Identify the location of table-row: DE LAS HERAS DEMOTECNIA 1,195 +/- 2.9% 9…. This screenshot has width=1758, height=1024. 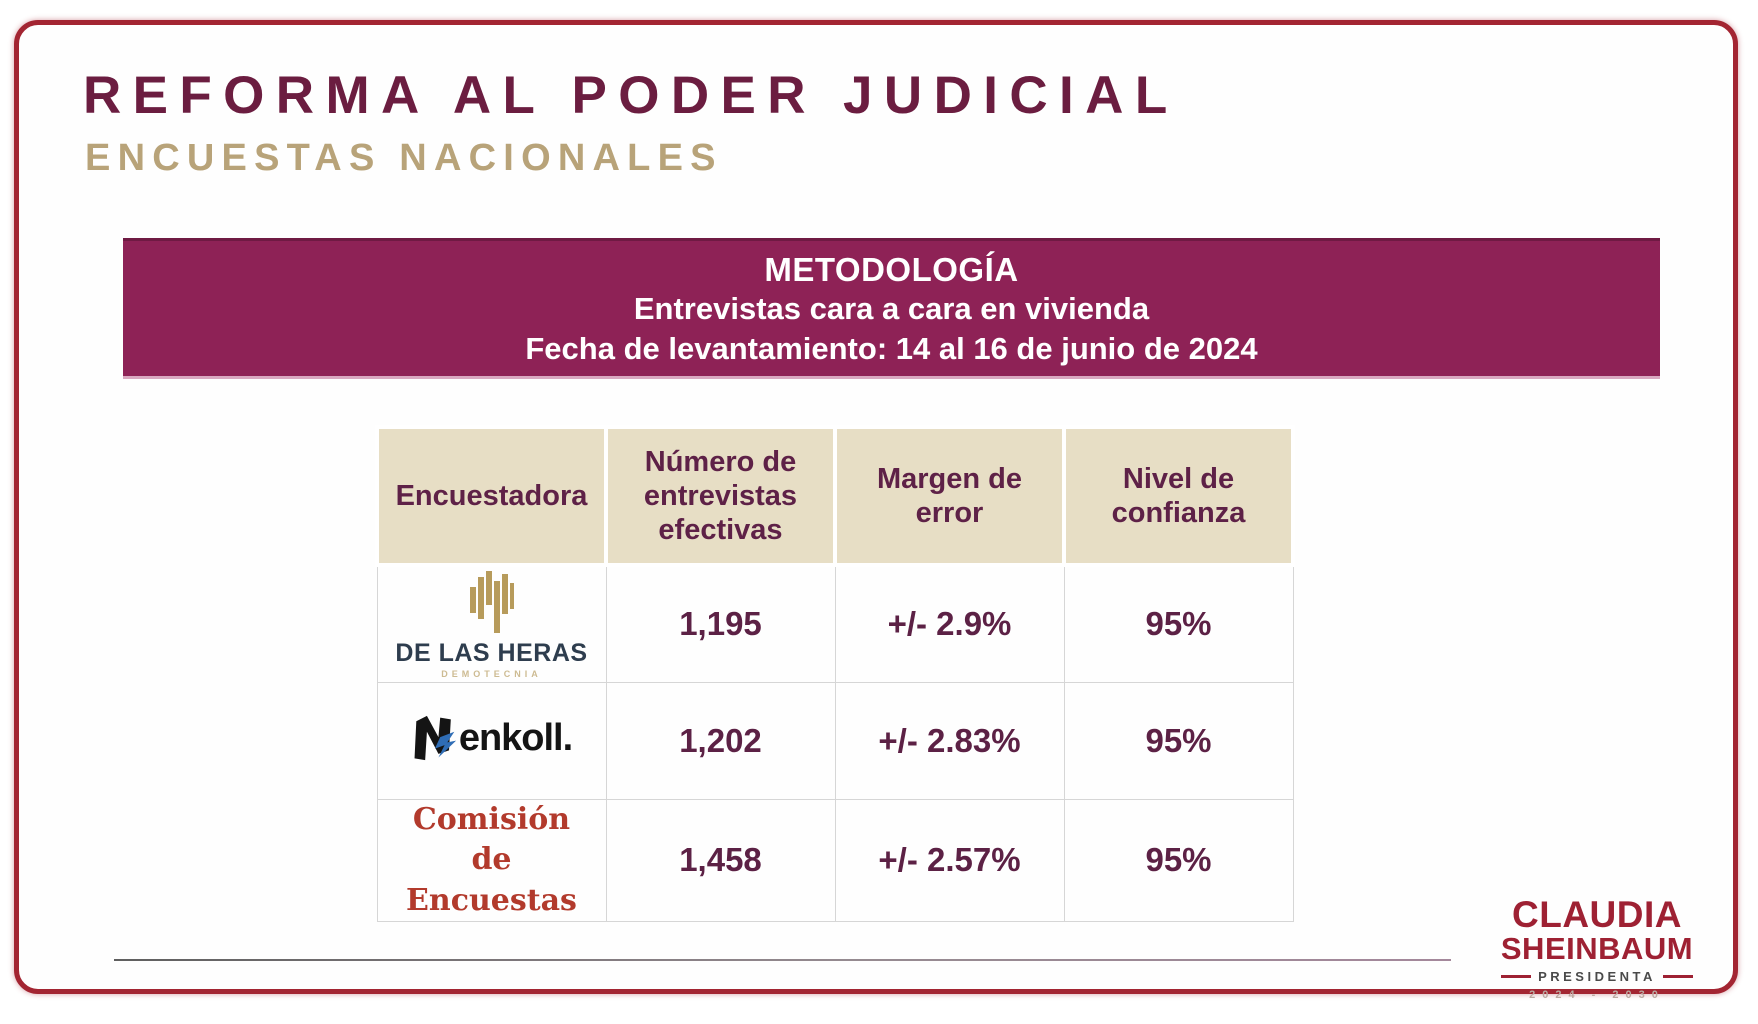
(835, 623).